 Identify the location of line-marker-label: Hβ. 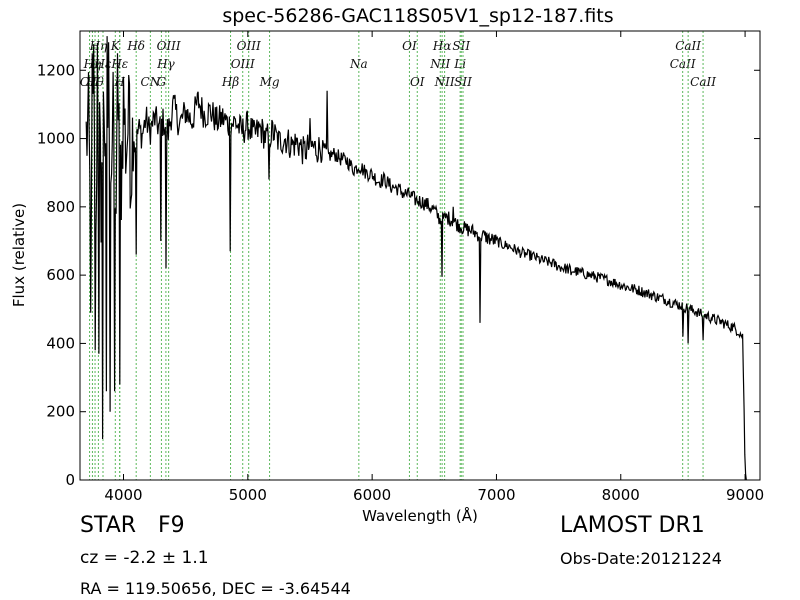
(230, 82).